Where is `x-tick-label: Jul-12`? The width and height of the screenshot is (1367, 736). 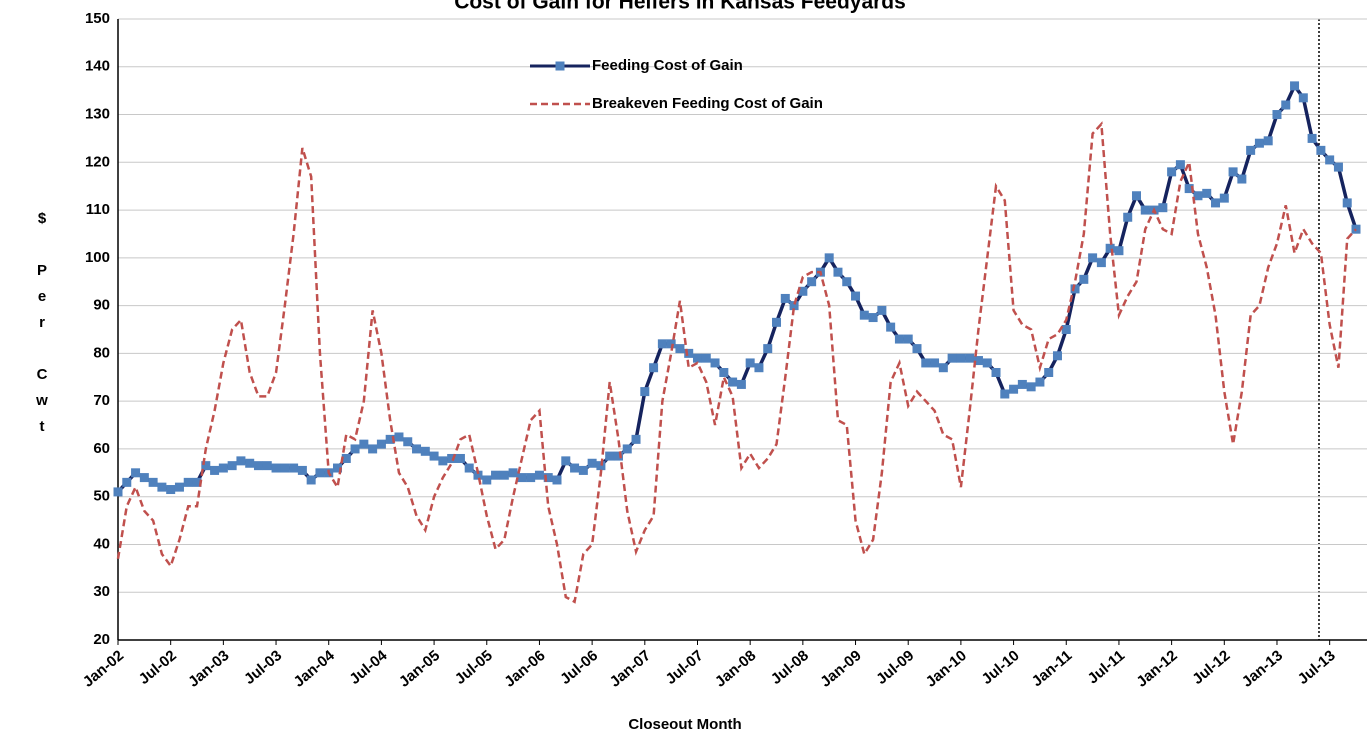 x-tick-label: Jul-12 is located at coordinates (1211, 667).